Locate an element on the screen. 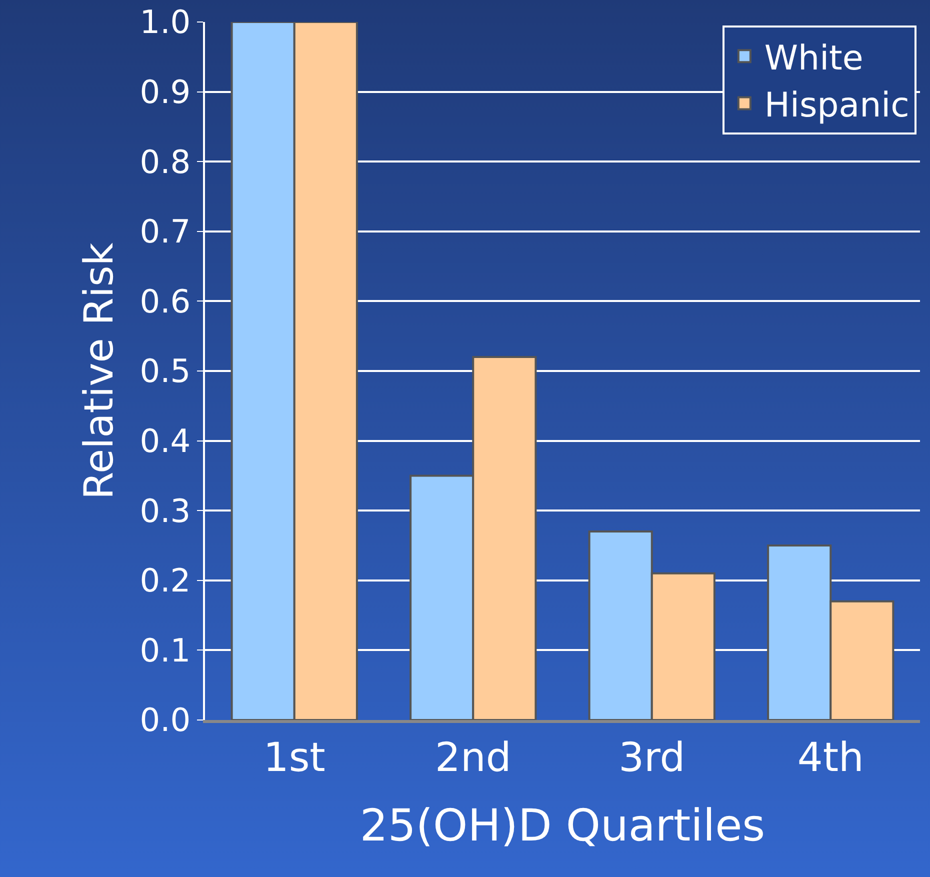 The image size is (930, 877). y-tick-label: 0.8 is located at coordinates (165, 161).